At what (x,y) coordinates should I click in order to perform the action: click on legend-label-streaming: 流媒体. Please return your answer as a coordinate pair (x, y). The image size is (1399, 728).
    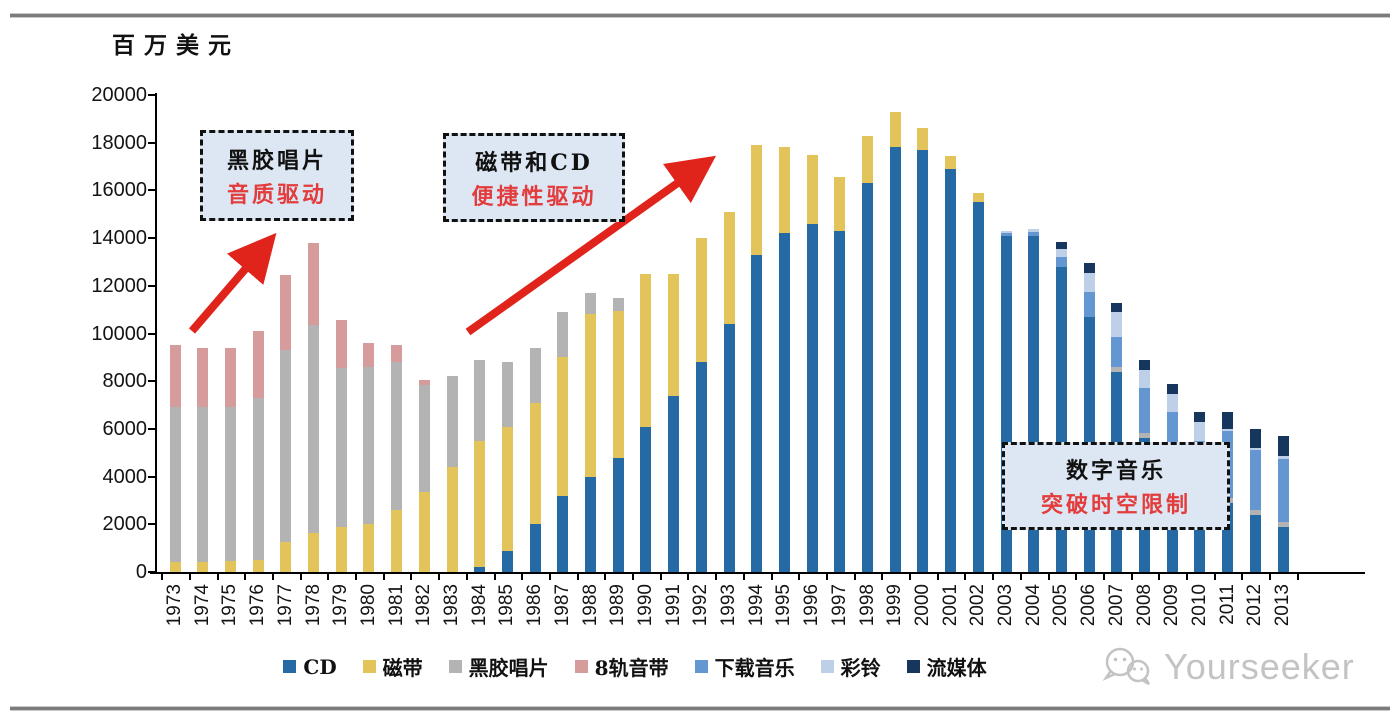
    Looking at the image, I should click on (956, 668).